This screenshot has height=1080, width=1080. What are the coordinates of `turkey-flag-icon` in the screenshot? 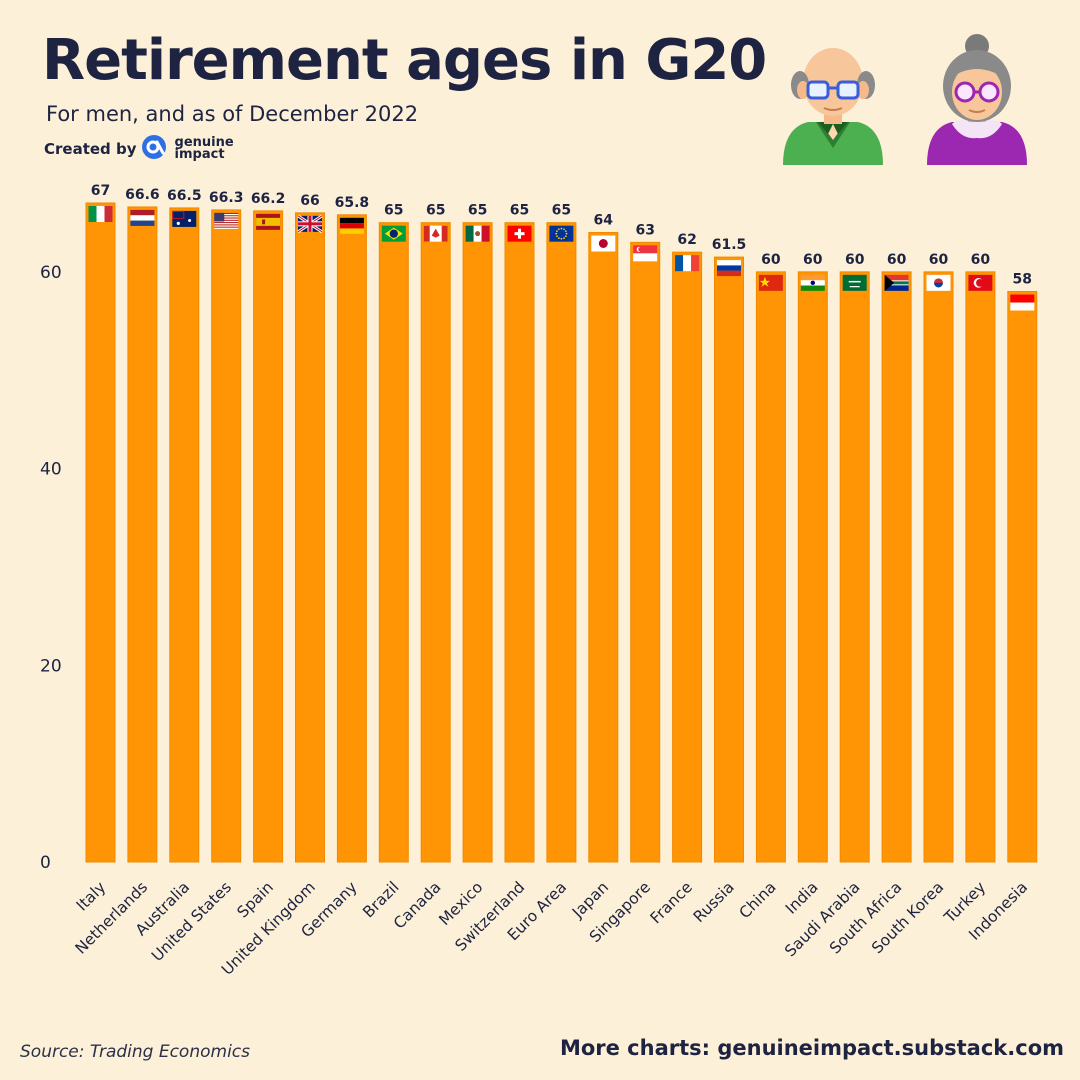 It's located at (980, 282).